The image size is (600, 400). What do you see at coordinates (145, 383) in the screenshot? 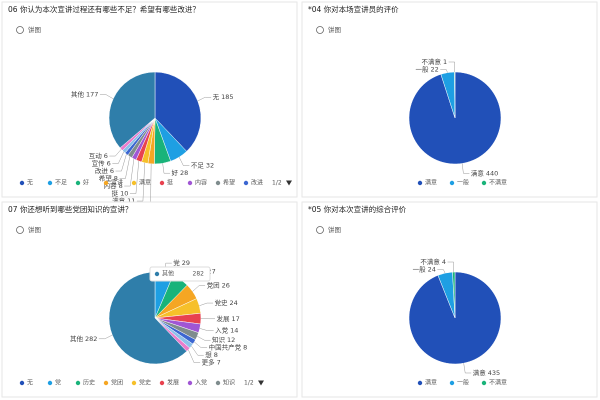
I see `legend-label: 党史` at bounding box center [145, 383].